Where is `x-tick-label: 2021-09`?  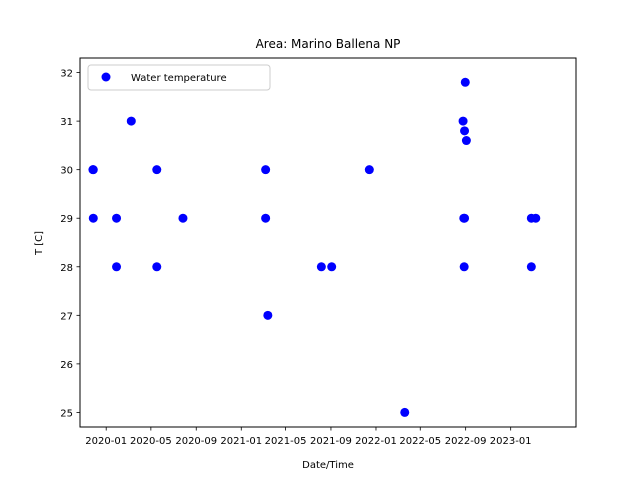
x-tick-label: 2021-09 is located at coordinates (331, 441).